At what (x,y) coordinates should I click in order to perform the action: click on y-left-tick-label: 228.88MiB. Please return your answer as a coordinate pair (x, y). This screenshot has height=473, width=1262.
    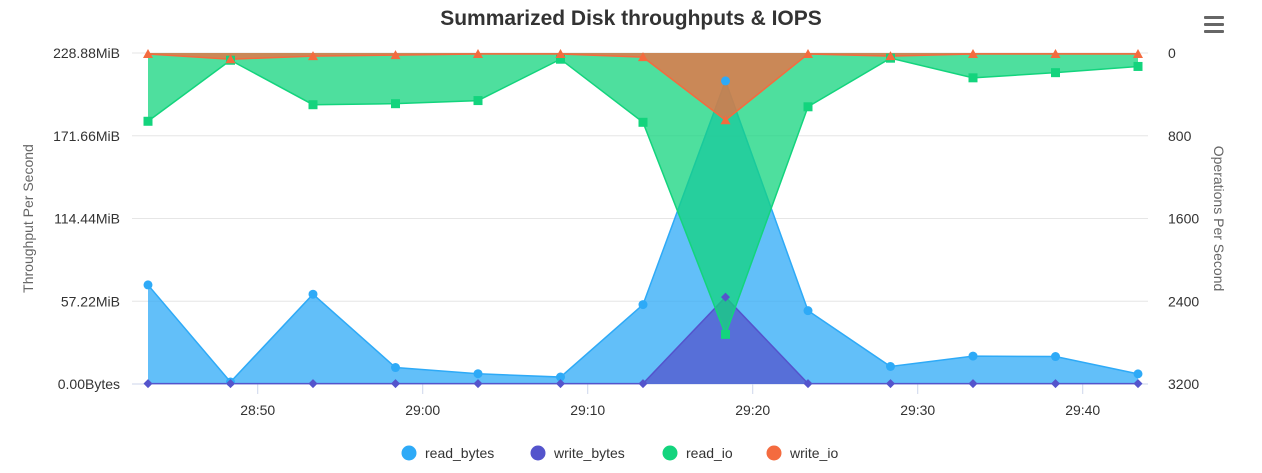
    Looking at the image, I should click on (86, 53).